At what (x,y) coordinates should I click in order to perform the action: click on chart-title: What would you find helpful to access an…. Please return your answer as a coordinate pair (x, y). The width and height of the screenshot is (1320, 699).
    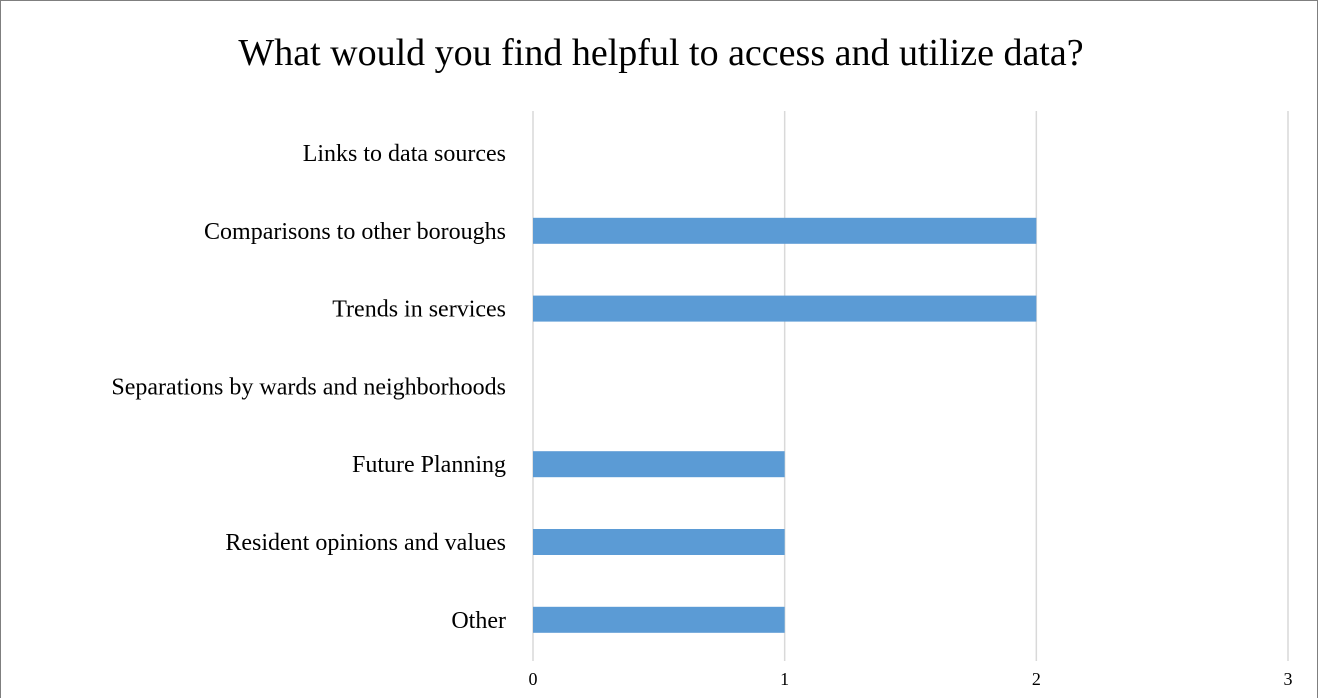
    Looking at the image, I should click on (661, 53).